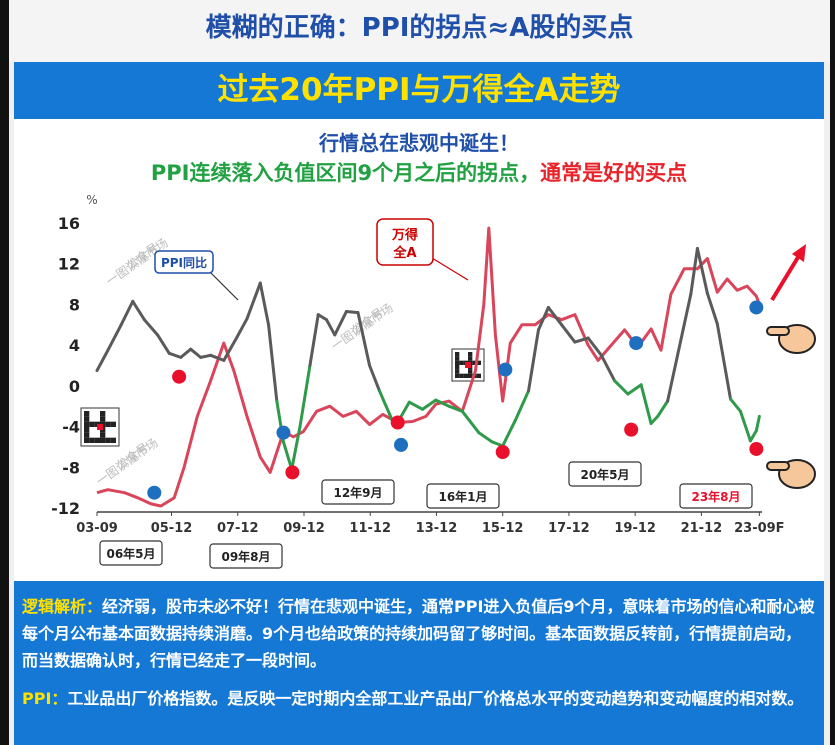  I want to click on y-tick-label: -12, so click(65, 508).